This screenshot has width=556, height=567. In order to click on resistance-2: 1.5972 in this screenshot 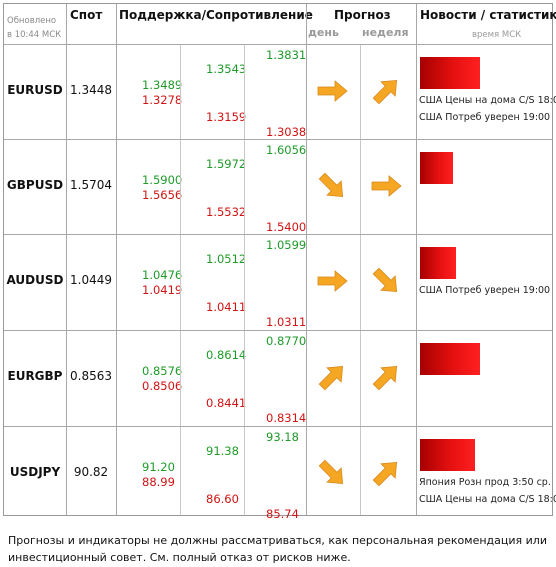, I will do `click(226, 164)`.